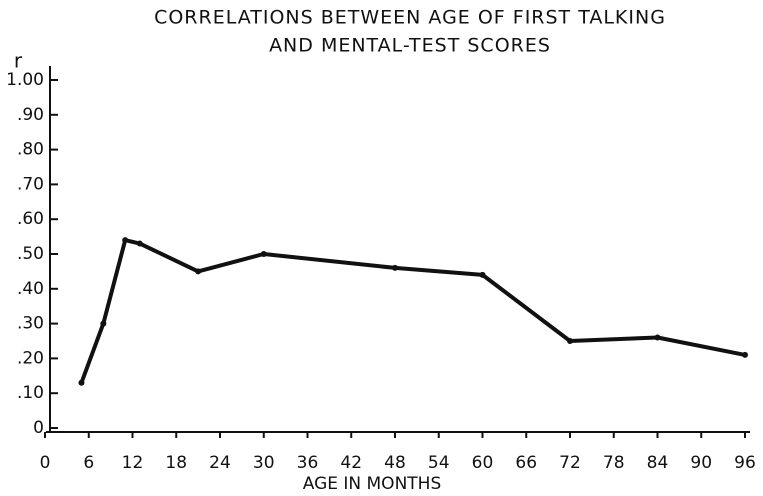 The height and width of the screenshot is (496, 763). What do you see at coordinates (30, 324) in the screenshot?
I see `y-tick-label: .30` at bounding box center [30, 324].